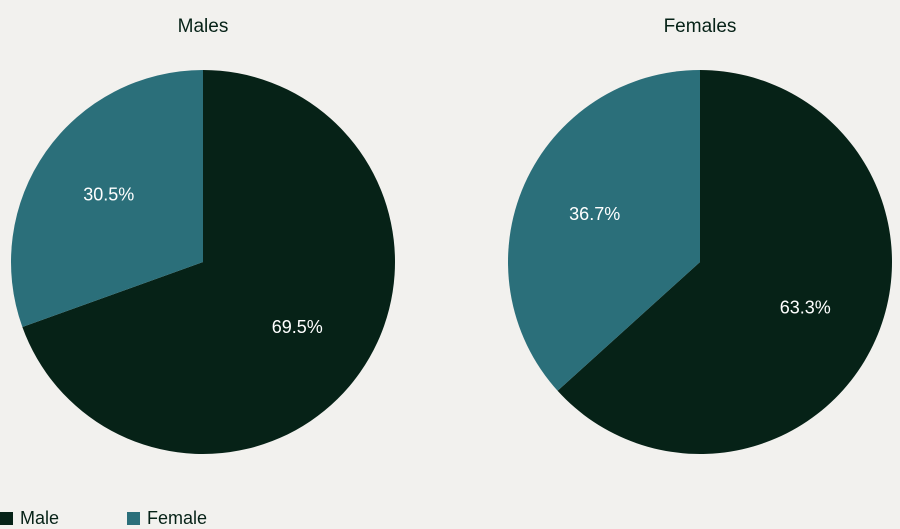 The width and height of the screenshot is (900, 529). I want to click on chart-title: Females, so click(700, 26).